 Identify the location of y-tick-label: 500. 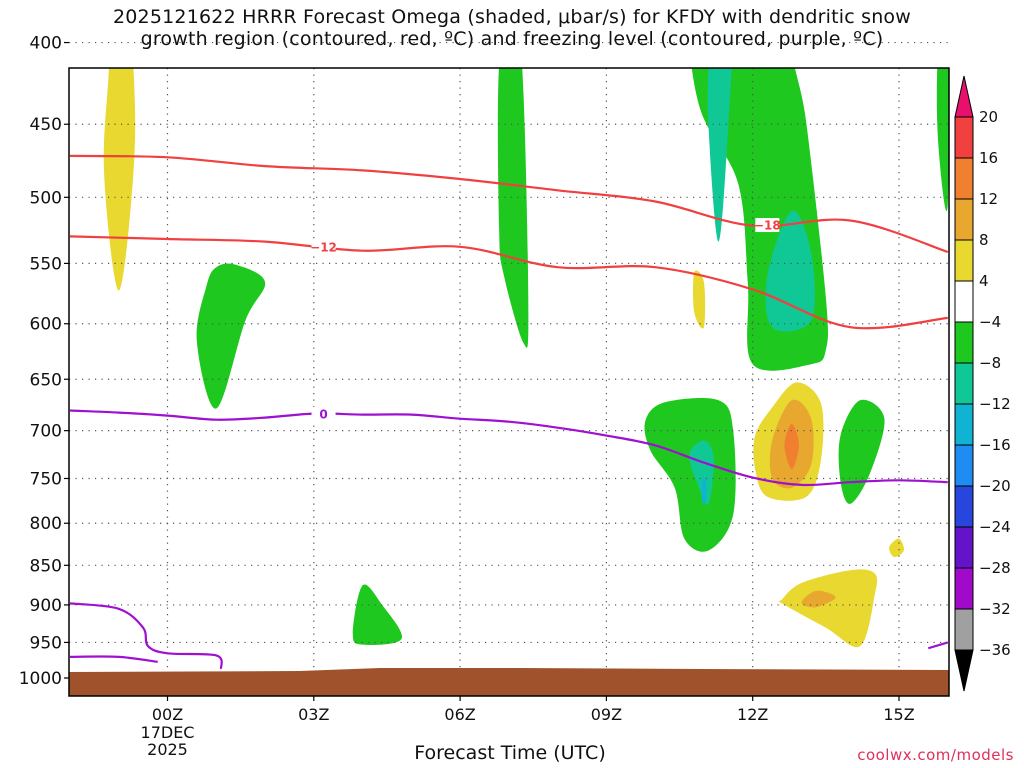
(46, 198).